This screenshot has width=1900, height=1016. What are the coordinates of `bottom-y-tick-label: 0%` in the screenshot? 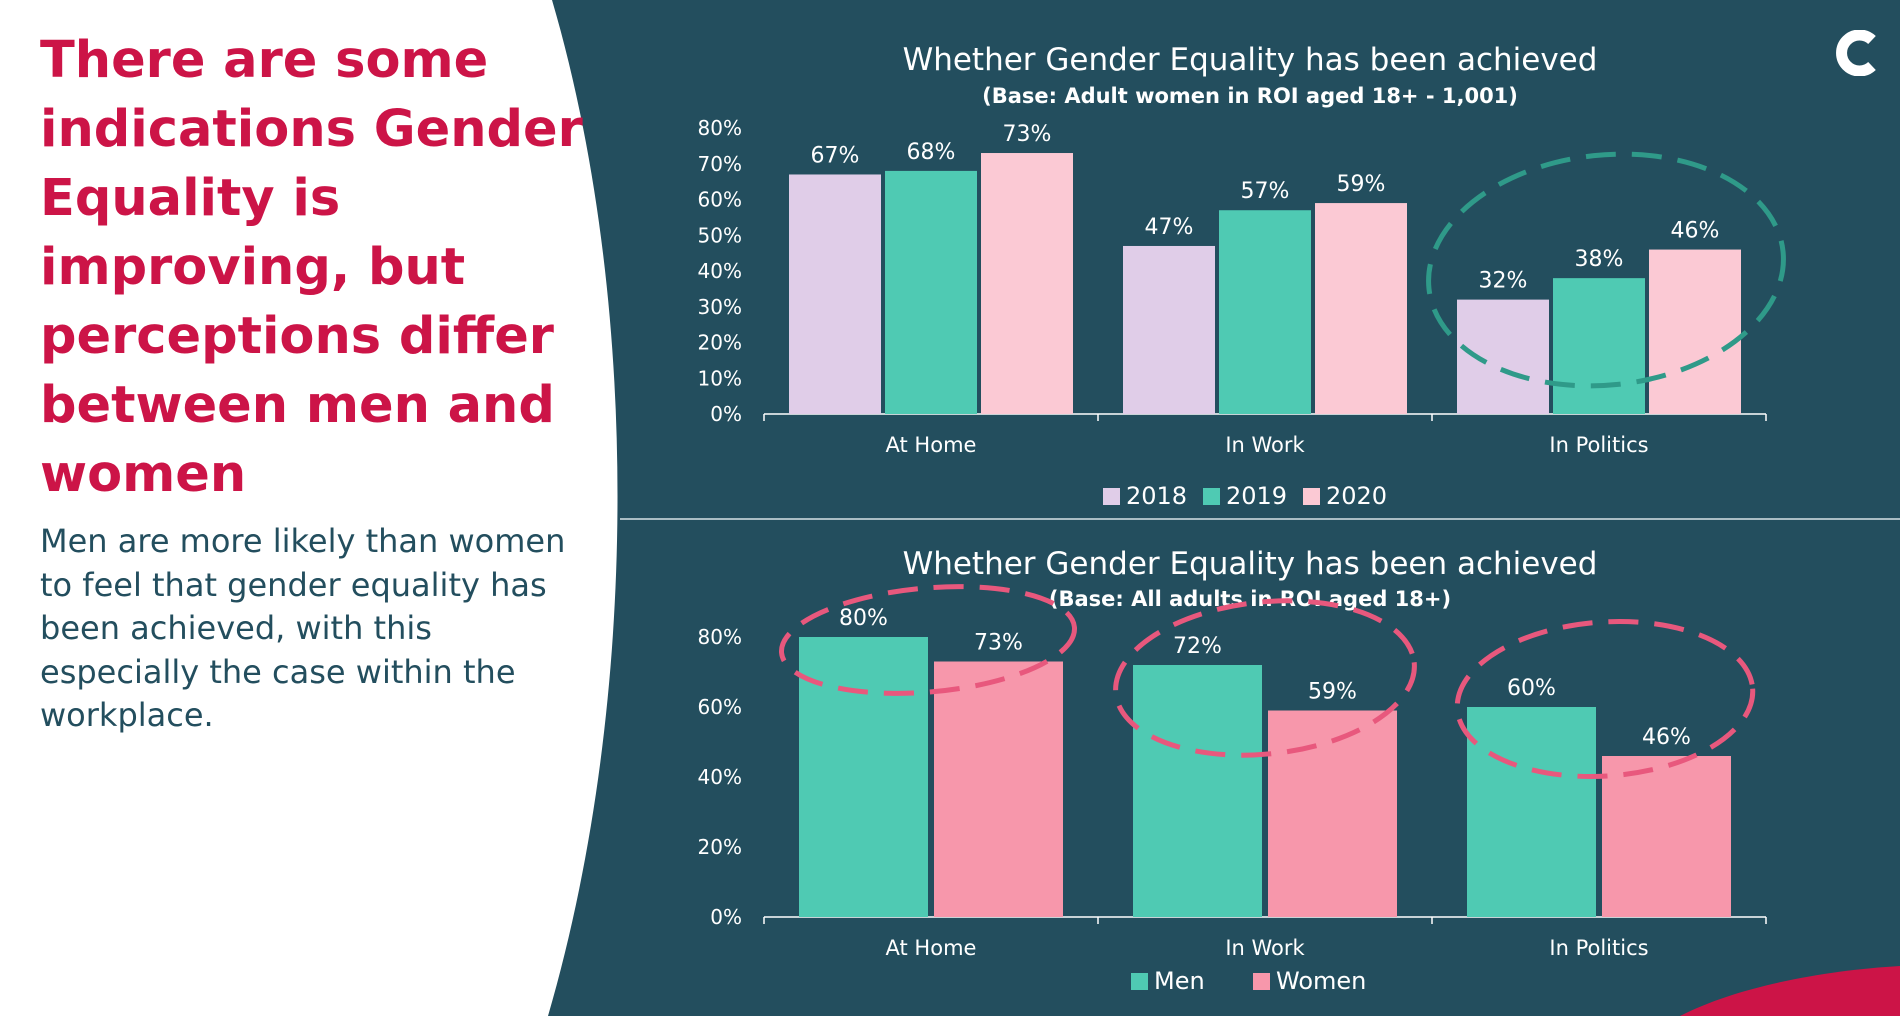 It's located at (726, 917).